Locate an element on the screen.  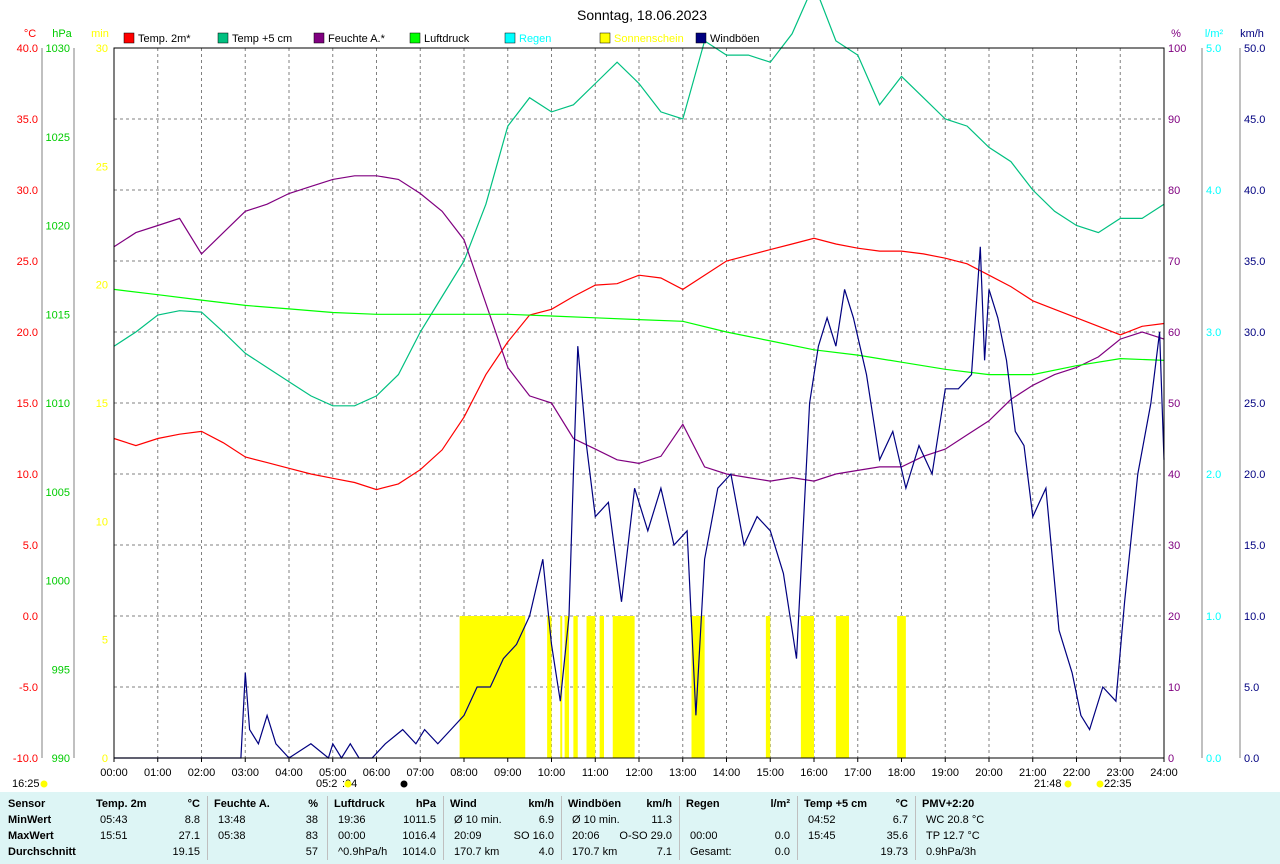
moonrise-icon is located at coordinates (1100, 784).